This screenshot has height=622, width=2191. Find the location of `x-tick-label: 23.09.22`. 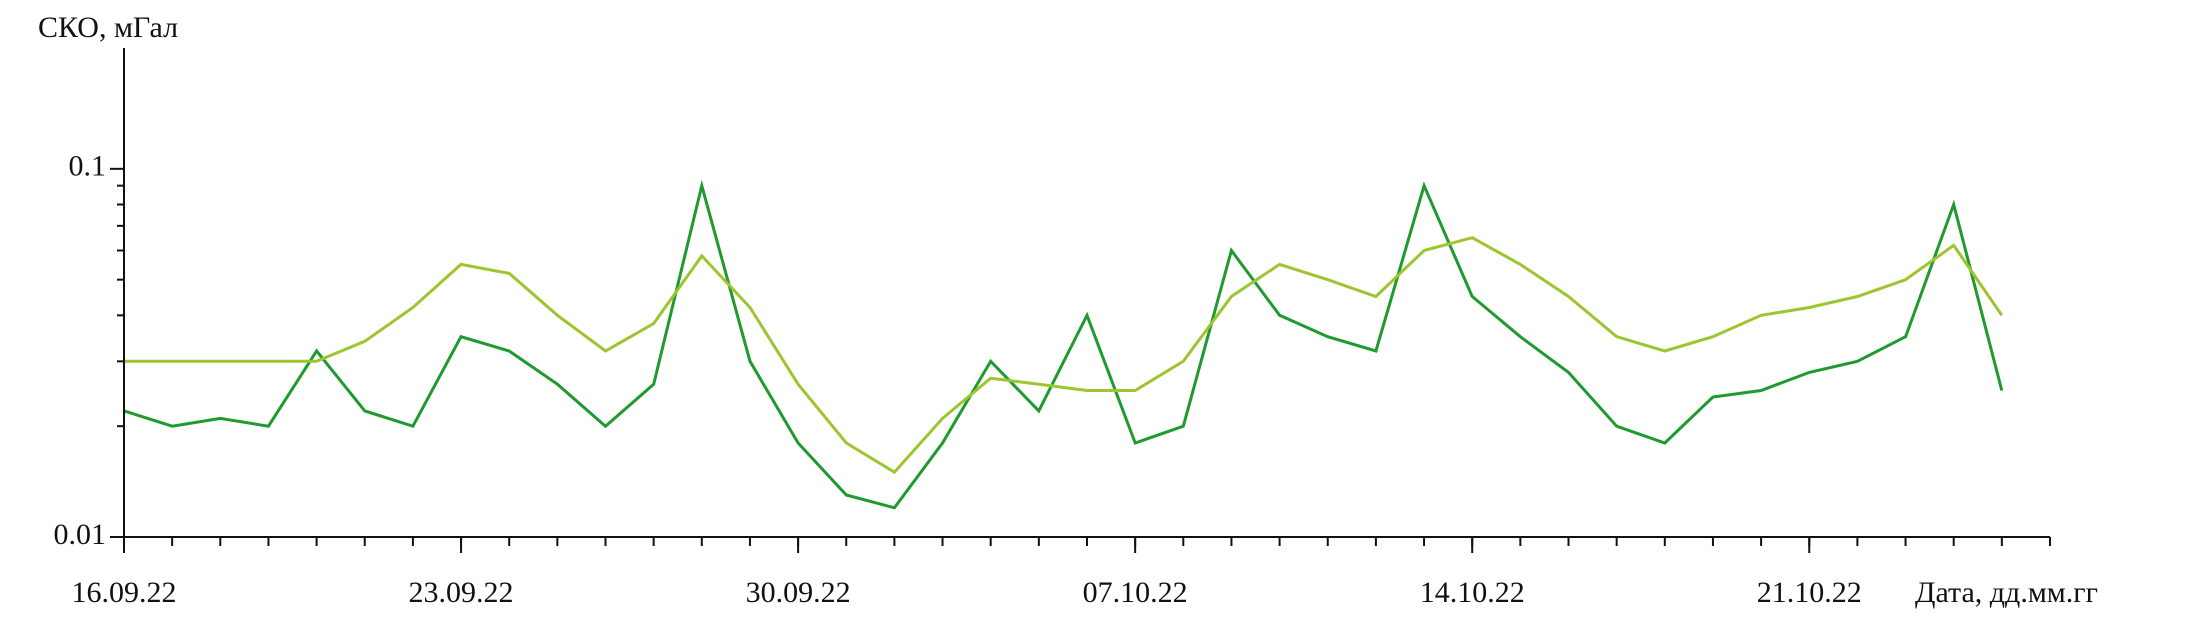

x-tick-label: 23.09.22 is located at coordinates (461, 592).